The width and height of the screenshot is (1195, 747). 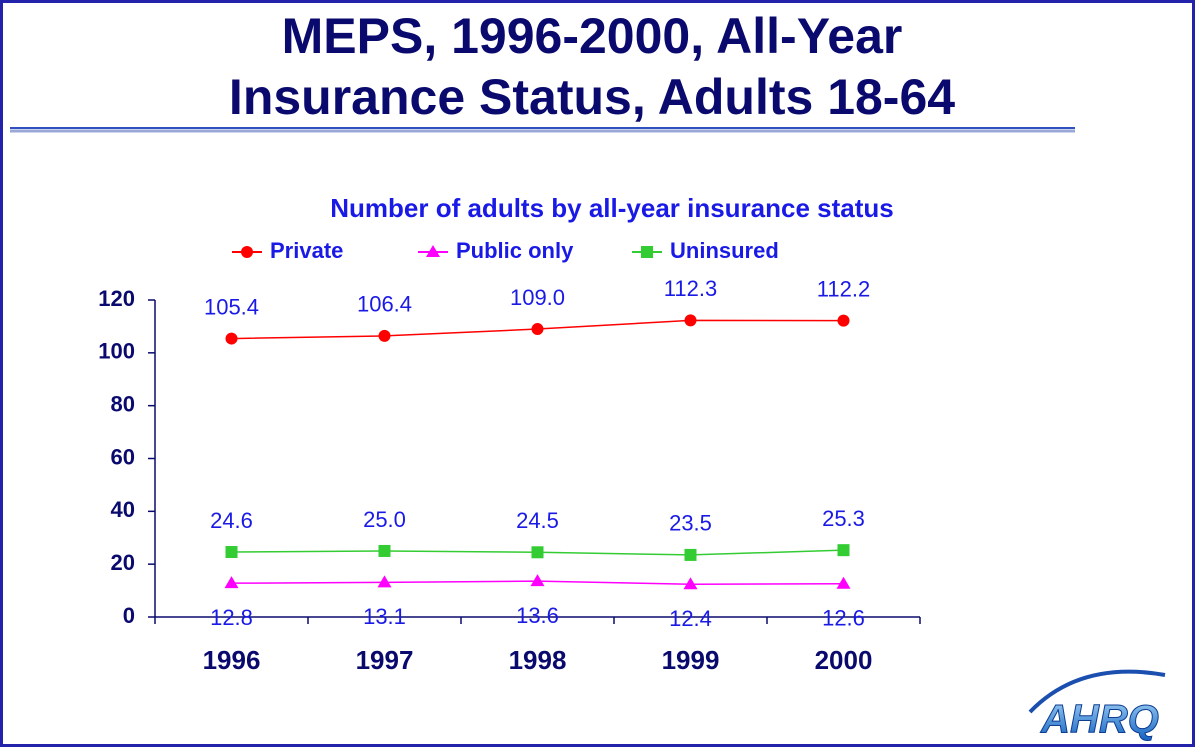 I want to click on logo-arc, so click(x=1097, y=691).